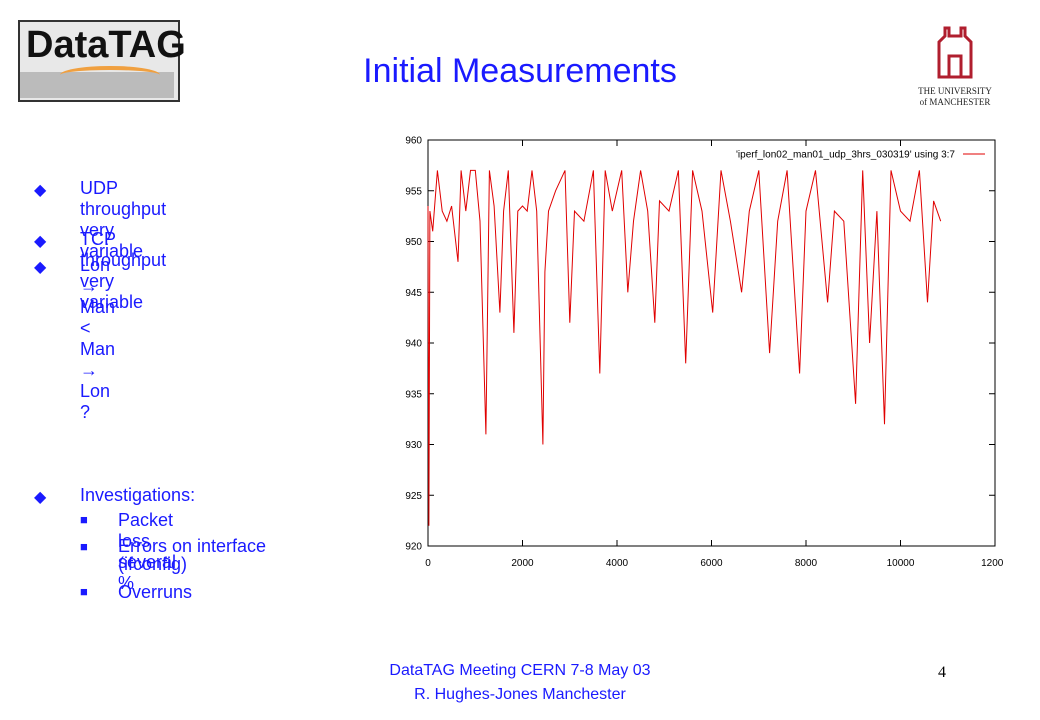 The image size is (1040, 720). I want to click on crest, so click(955, 52).